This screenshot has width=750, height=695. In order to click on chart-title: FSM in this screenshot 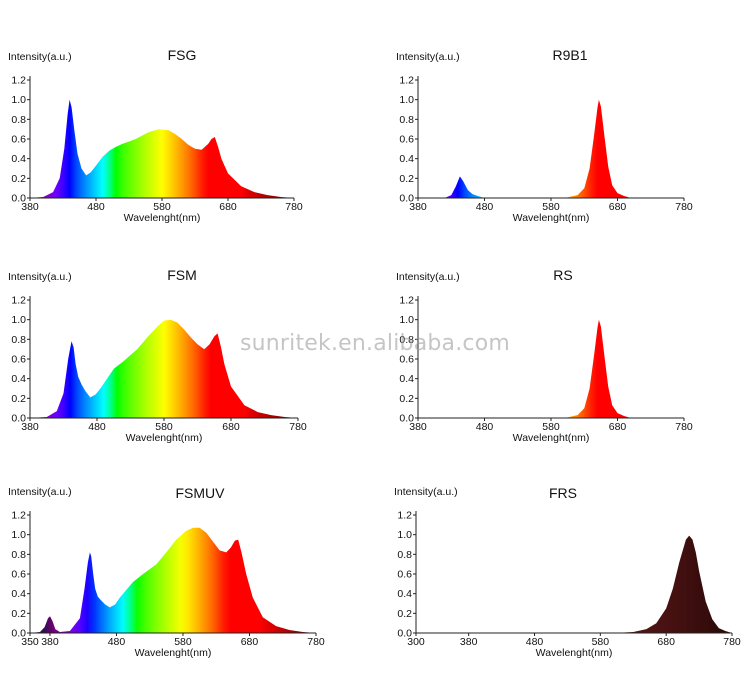, I will do `click(182, 275)`.